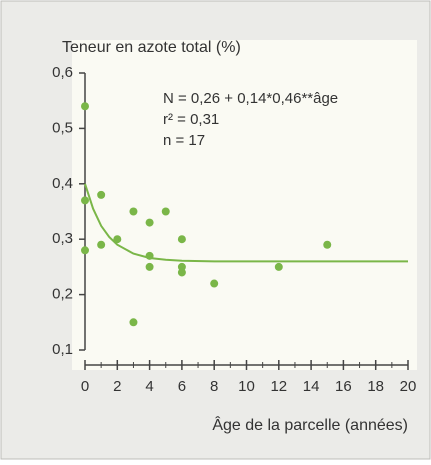  Describe the element at coordinates (214, 386) in the screenshot. I see `x-tick-label: 8` at that location.